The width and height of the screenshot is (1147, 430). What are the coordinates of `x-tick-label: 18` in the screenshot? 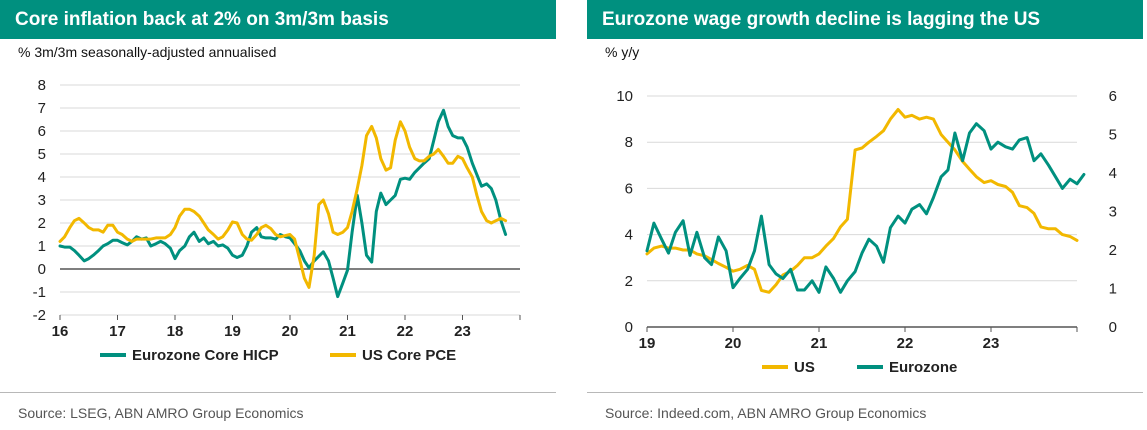 It's located at (175, 331).